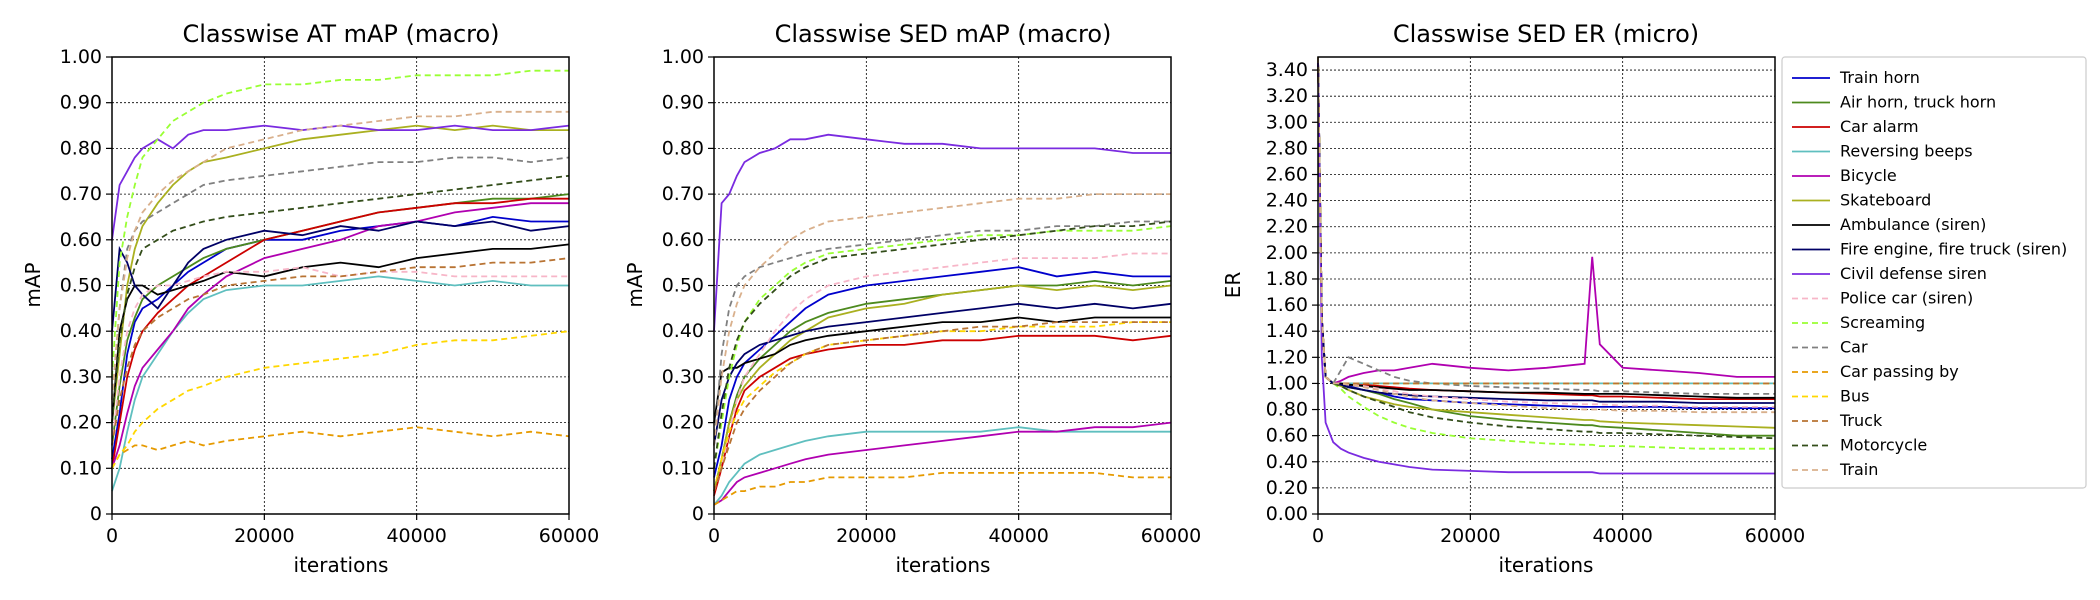 Image resolution: width=2100 pixels, height=600 pixels. I want to click on legend-entry: Air horn, truck horn, so click(1894, 102).